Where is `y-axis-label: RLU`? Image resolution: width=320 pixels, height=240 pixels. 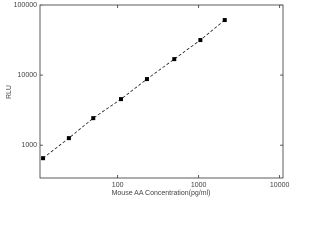
y-axis-label: RLU is located at coordinates (9, 92).